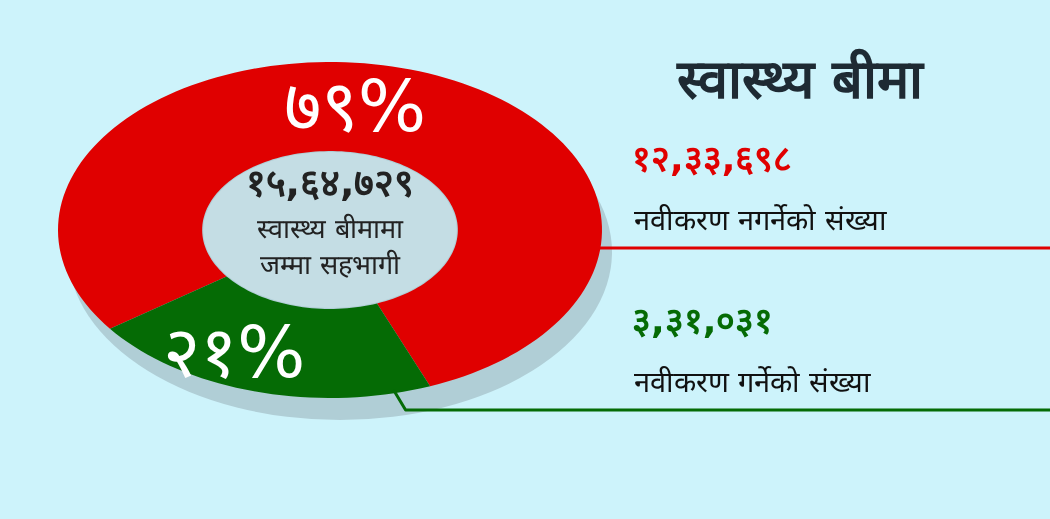 The height and width of the screenshot is (519, 1050). Describe the element at coordinates (712, 158) in the screenshot. I see `annotation: १२,३३,६९८` at that location.